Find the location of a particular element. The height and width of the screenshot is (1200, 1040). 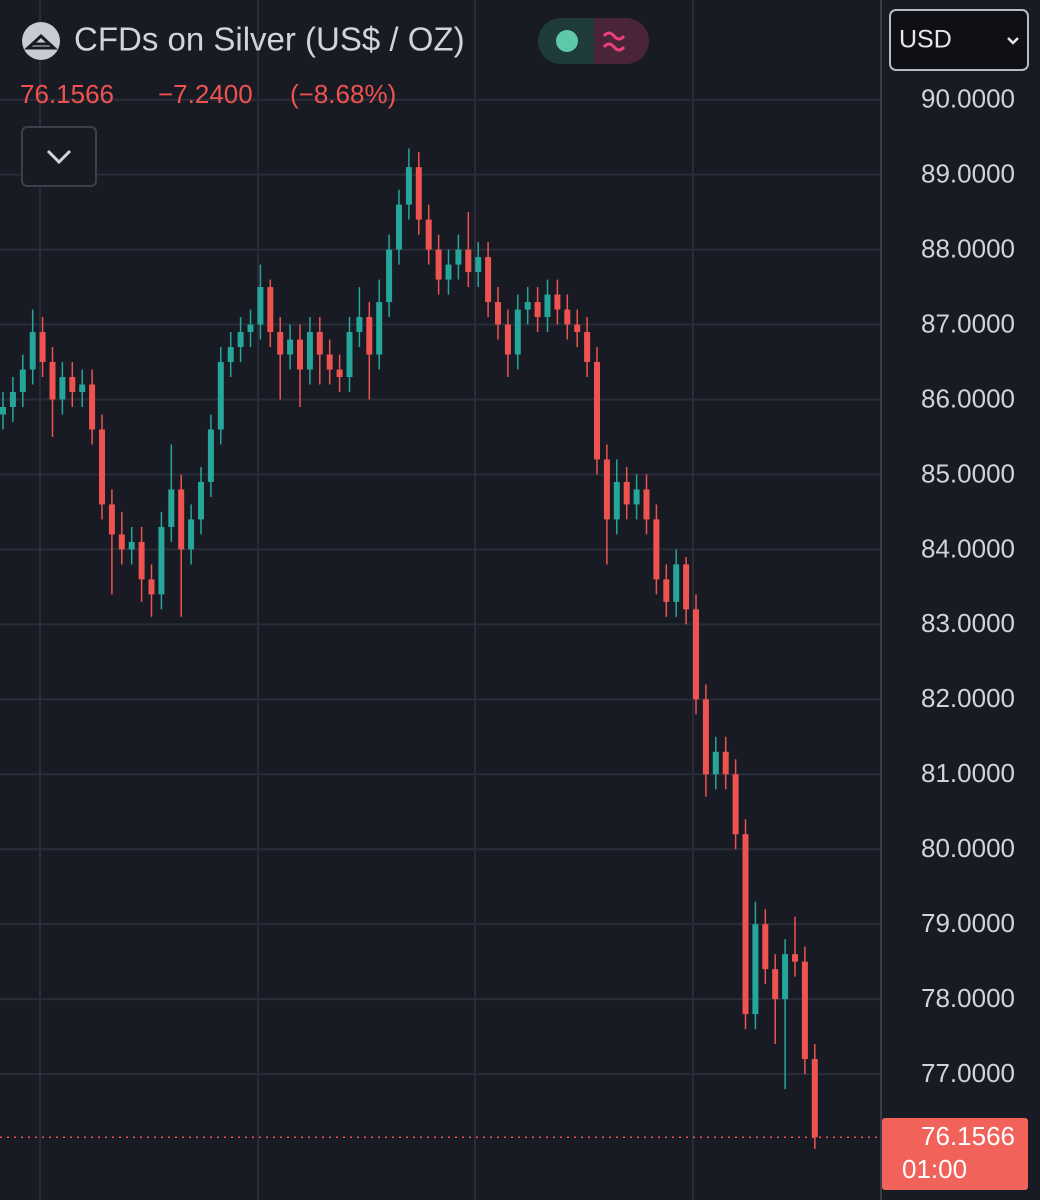

price-change-pct: (−8.68%) is located at coordinates (343, 94).